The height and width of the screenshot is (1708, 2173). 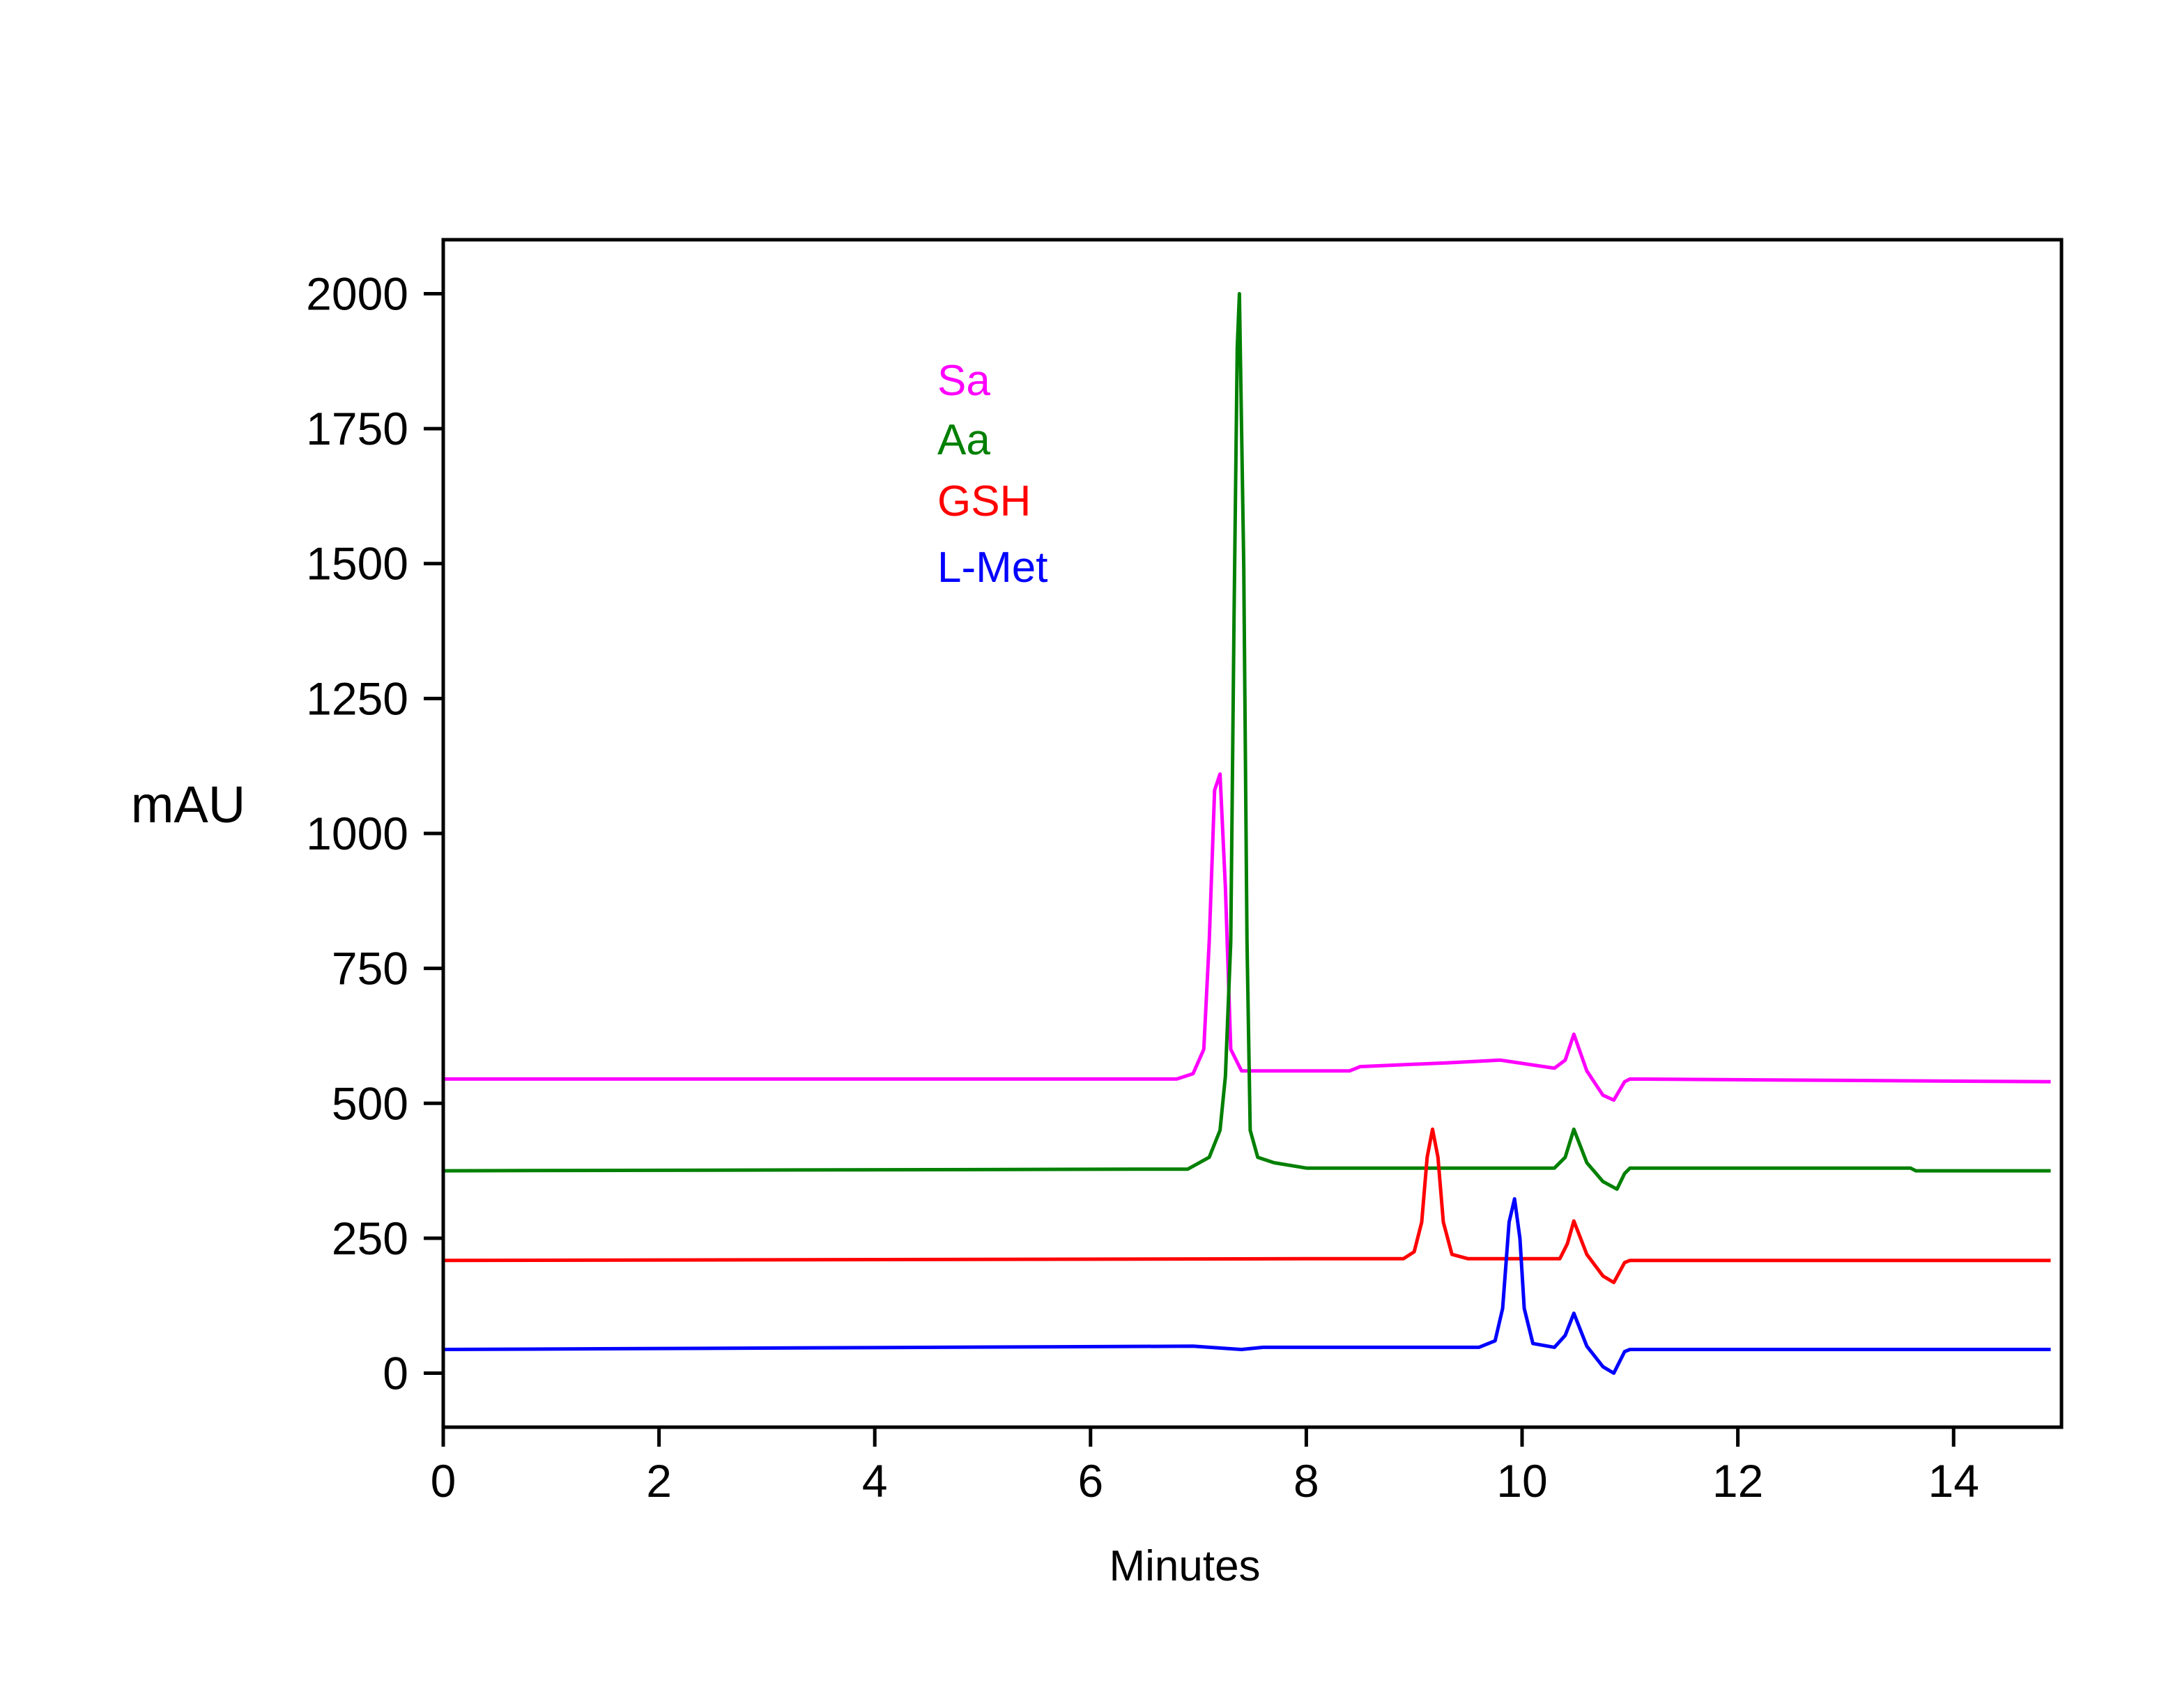 I want to click on x-tick-label: 0, so click(x=443, y=1481).